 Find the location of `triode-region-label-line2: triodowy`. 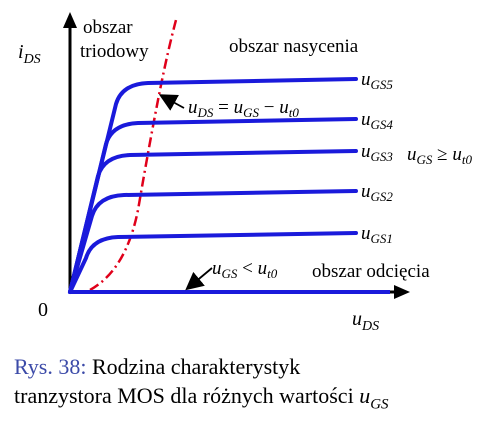

triode-region-label-line2: triodowy is located at coordinates (114, 51).